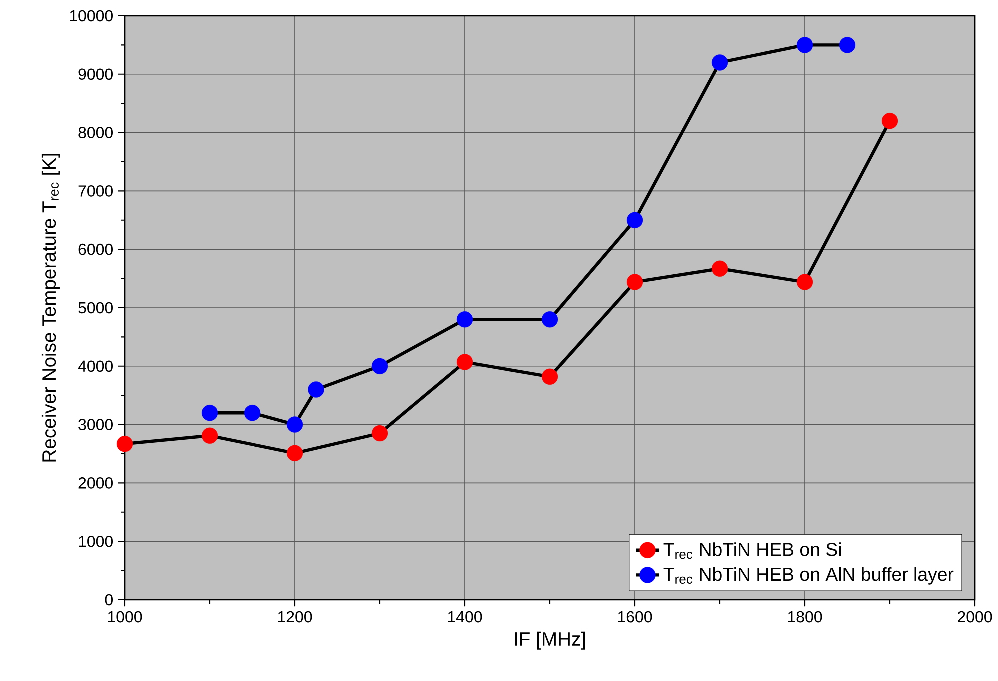 The height and width of the screenshot is (681, 998). I want to click on x-tick-label: 1000, so click(125, 617).